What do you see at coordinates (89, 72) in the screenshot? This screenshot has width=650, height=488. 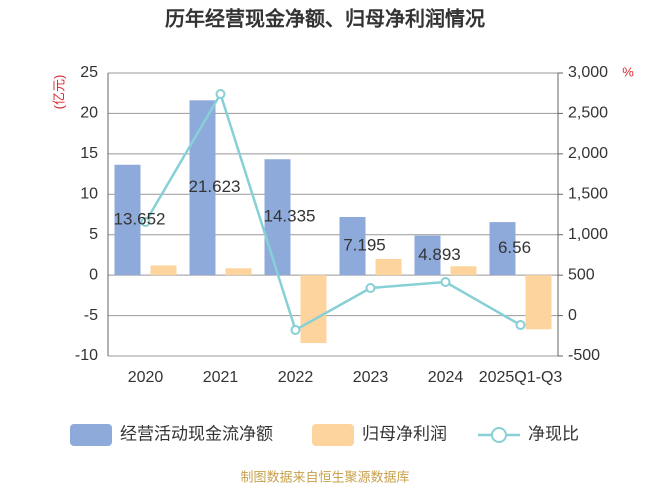 I see `y-tick-label: 25` at bounding box center [89, 72].